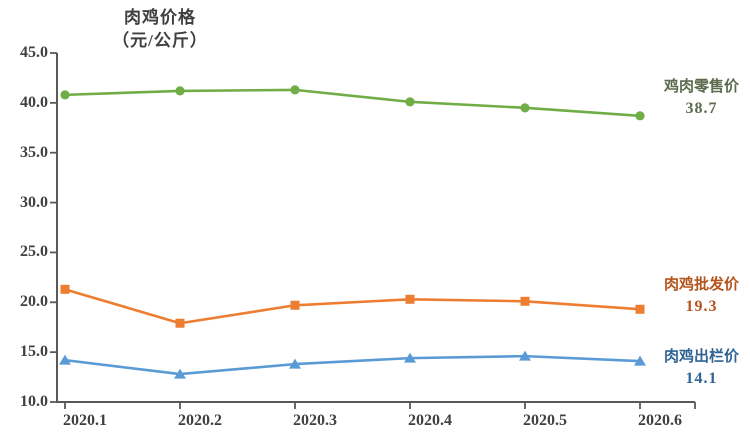 The width and height of the screenshot is (750, 441). I want to click on y-axis-tick-label: 10.0, so click(34, 401).